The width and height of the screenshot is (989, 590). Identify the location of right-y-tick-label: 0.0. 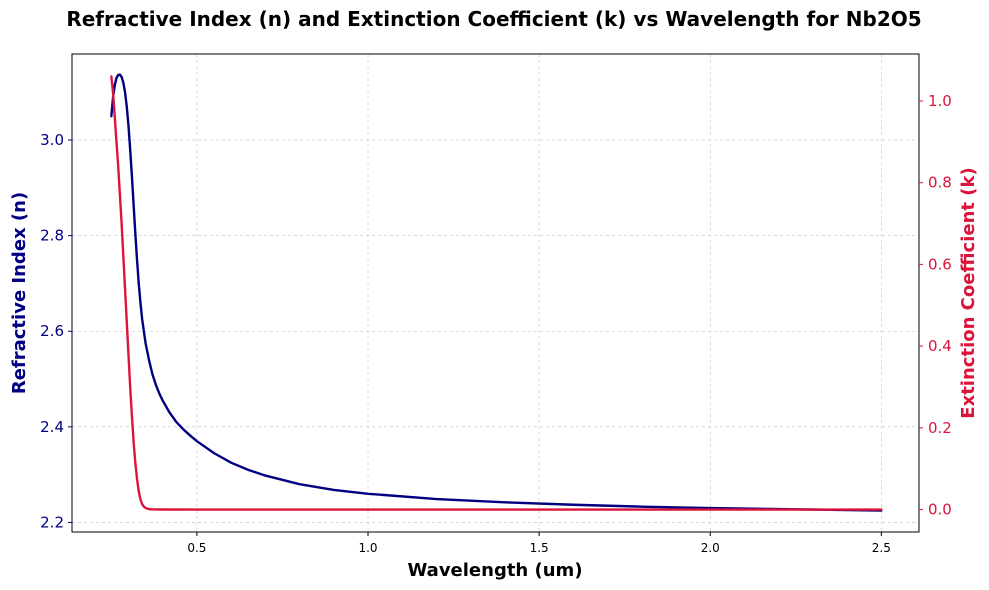
(940, 510).